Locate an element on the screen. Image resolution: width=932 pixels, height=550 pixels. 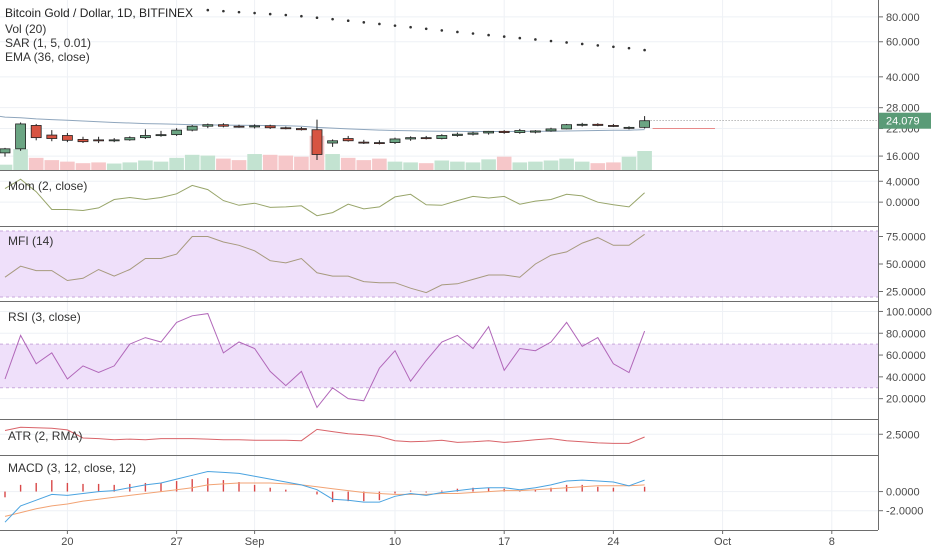
rsi-tick-label: 100.0000 is located at coordinates (909, 312).